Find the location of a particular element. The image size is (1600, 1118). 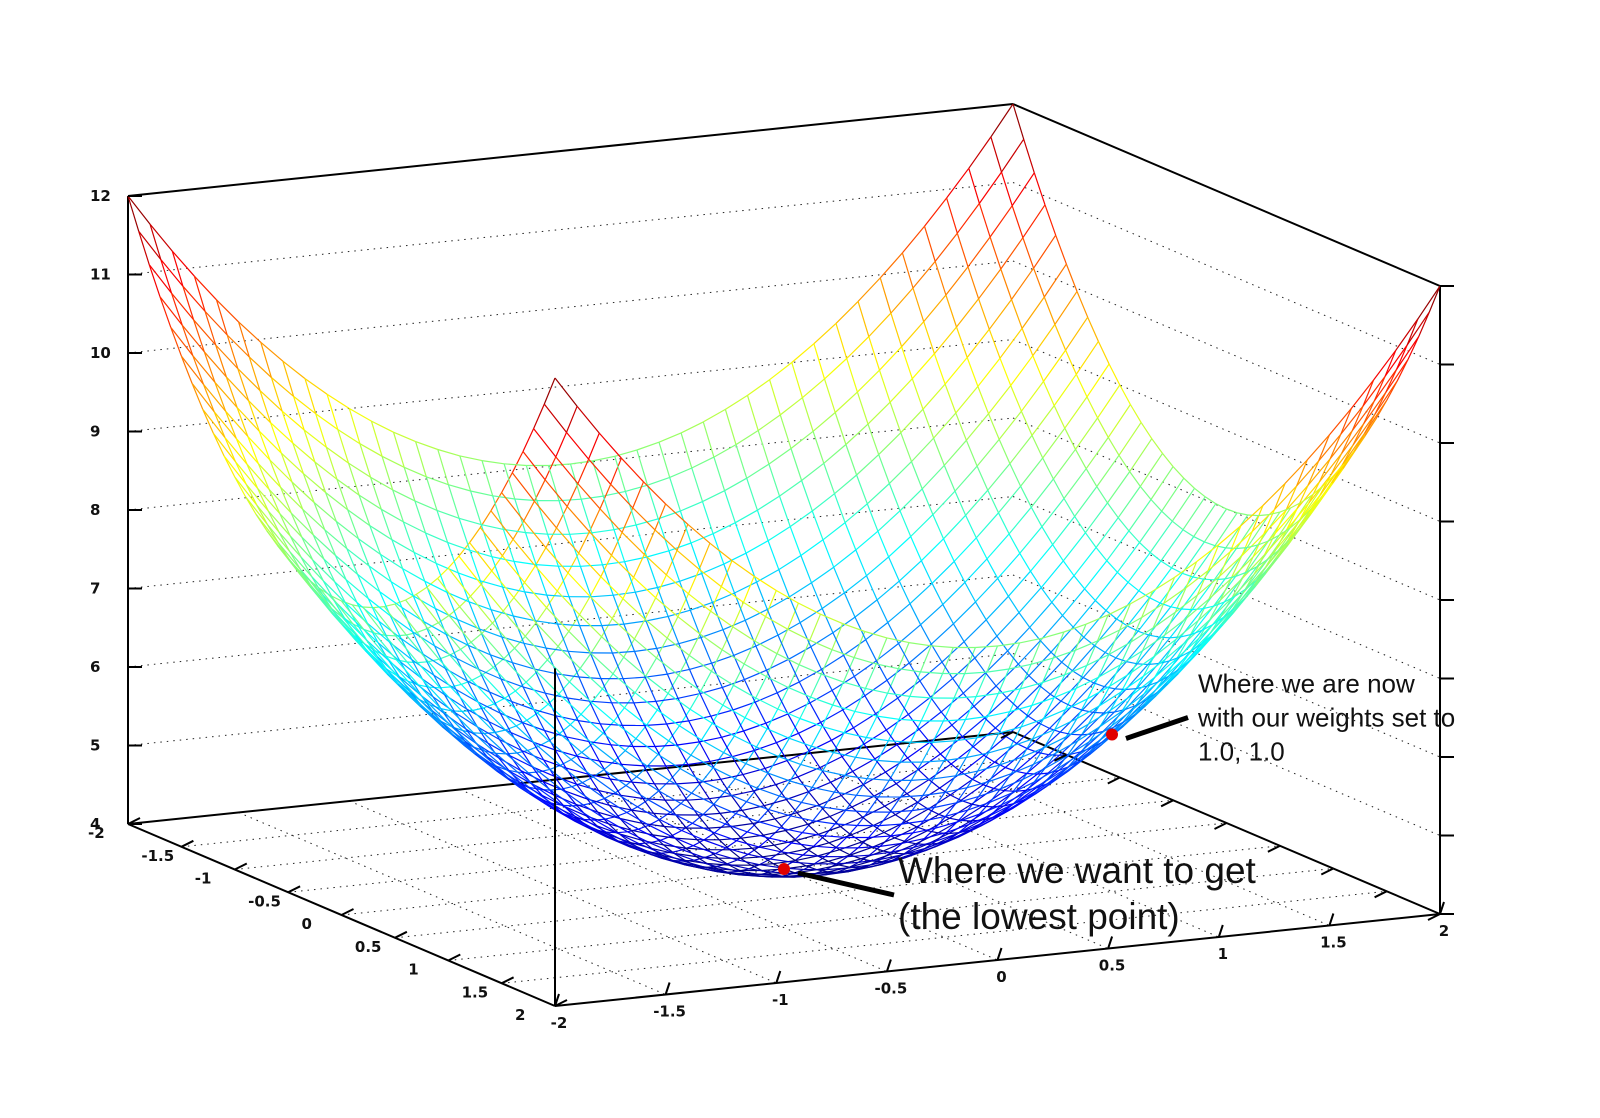

y-tick-mark is located at coordinates (1327, 872).